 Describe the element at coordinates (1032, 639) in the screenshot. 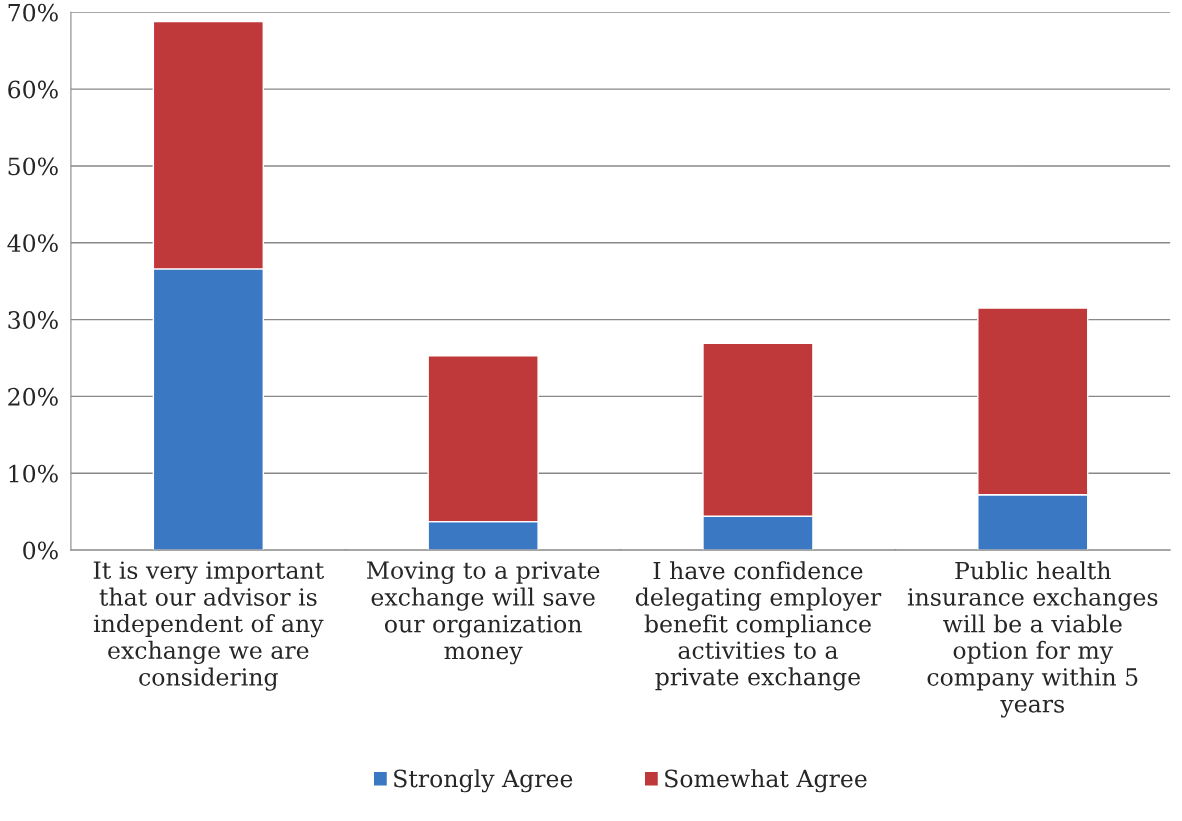

I see `x-tick-label: Public health insurance exchanges will be a viable option for my company within 5 years` at that location.